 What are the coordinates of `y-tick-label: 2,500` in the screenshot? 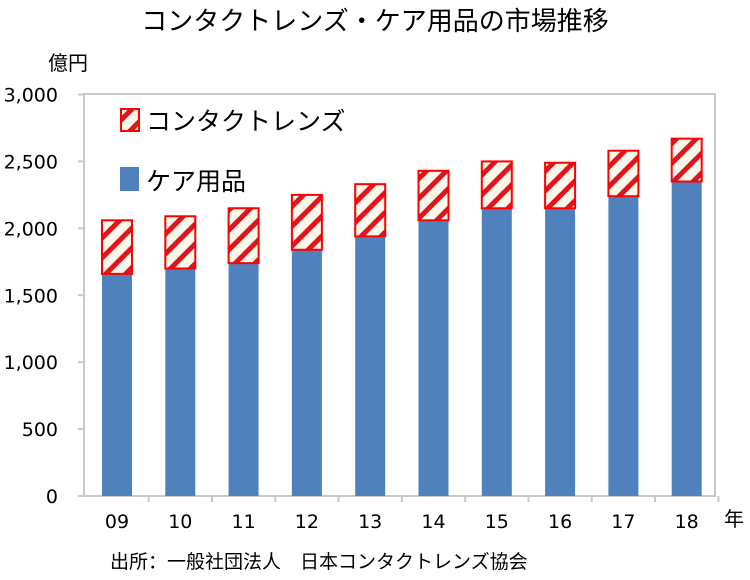 It's located at (31, 162).